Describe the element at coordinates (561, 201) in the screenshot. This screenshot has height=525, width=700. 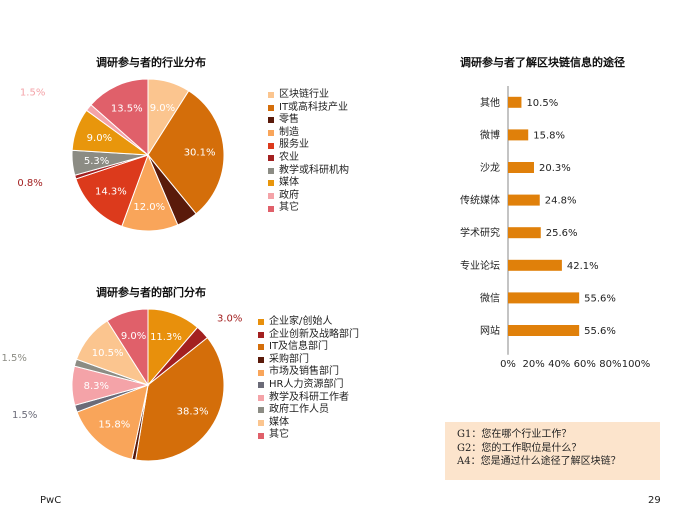
I see `bar-data-label: 24.8%` at that location.